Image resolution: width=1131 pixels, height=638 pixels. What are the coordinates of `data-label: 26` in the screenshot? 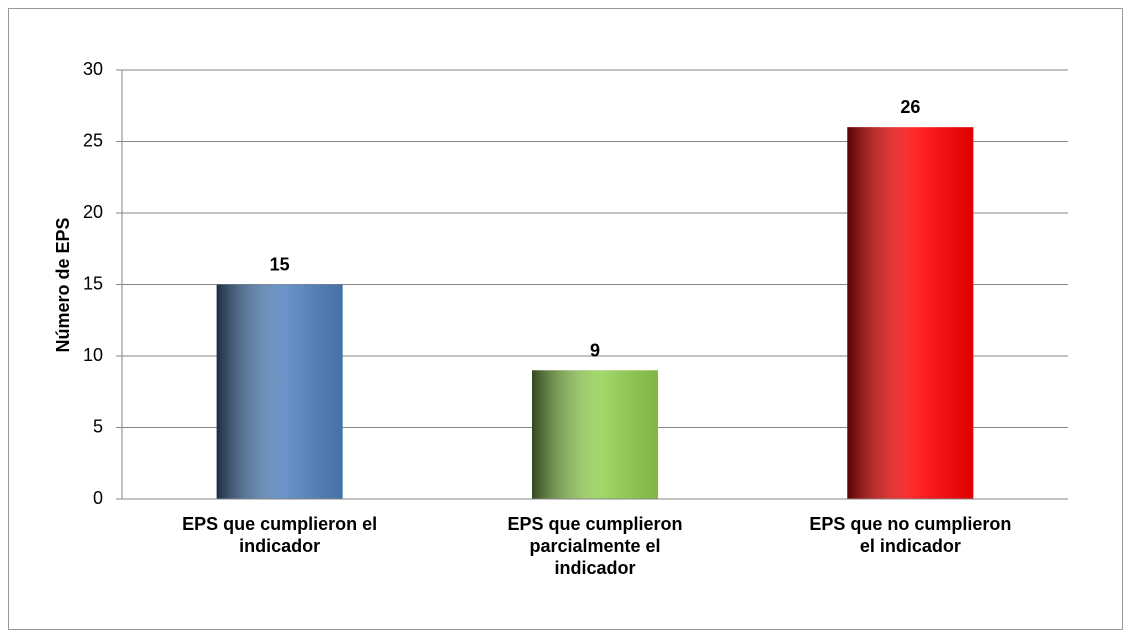 It's located at (910, 107).